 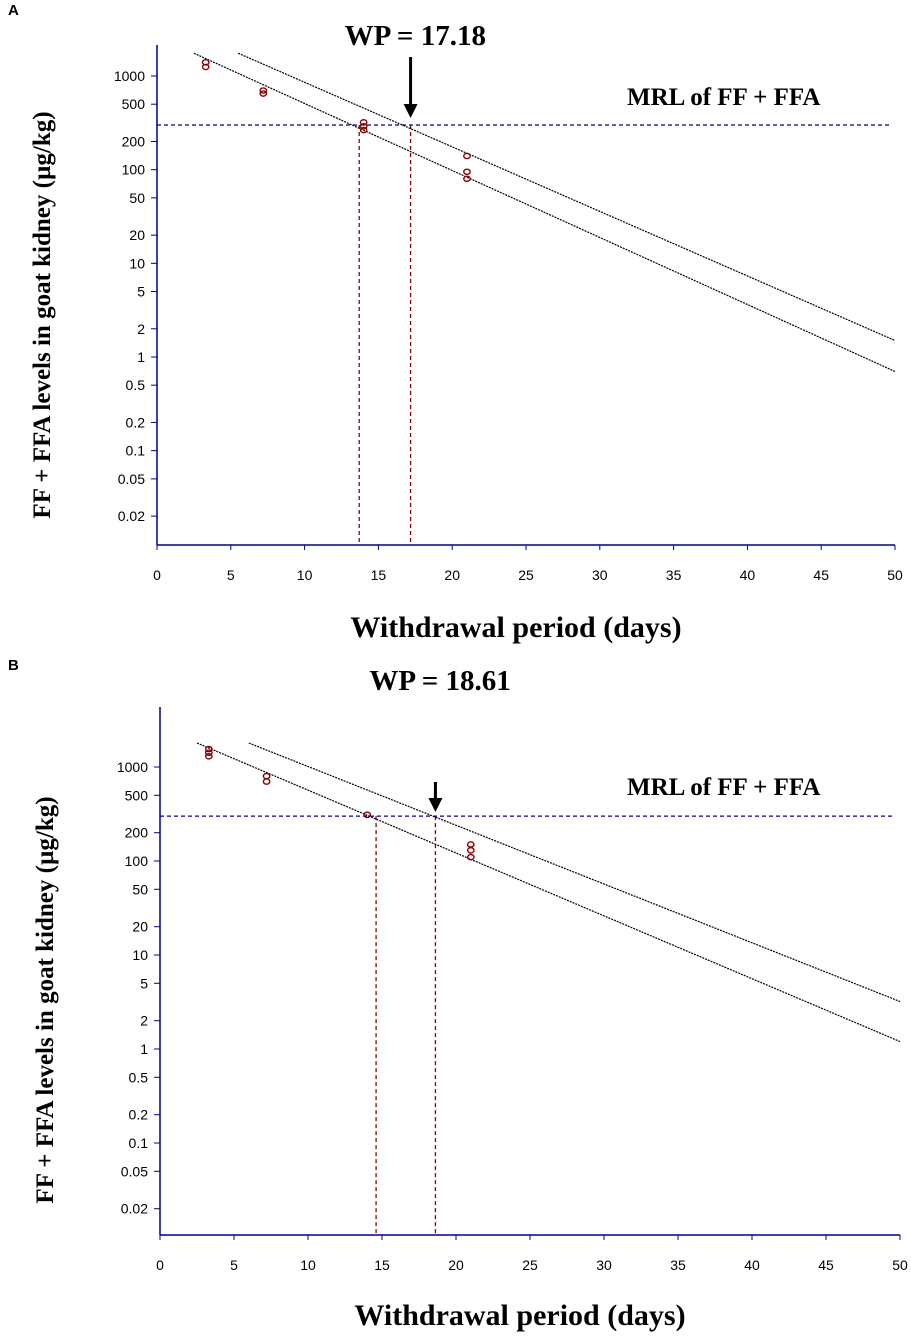 What do you see at coordinates (415, 36) in the screenshot?
I see `wp-annotation: WP = 17.18` at bounding box center [415, 36].